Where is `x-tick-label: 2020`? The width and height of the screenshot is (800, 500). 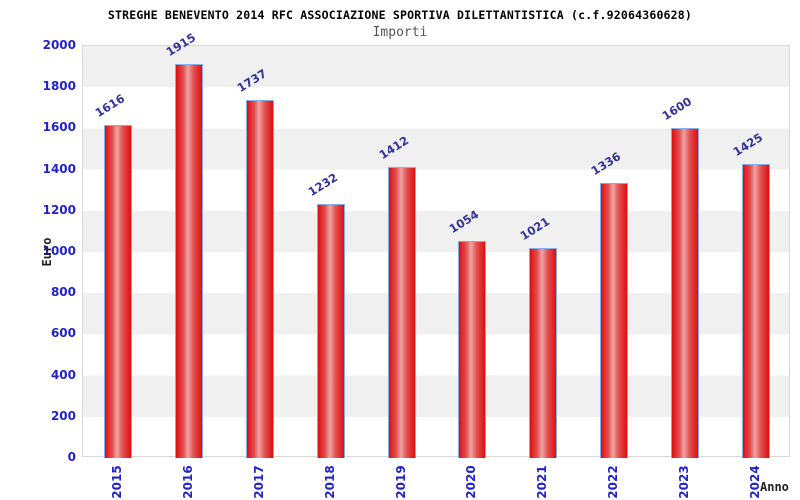
x-tick-label: 2020 is located at coordinates (471, 482).